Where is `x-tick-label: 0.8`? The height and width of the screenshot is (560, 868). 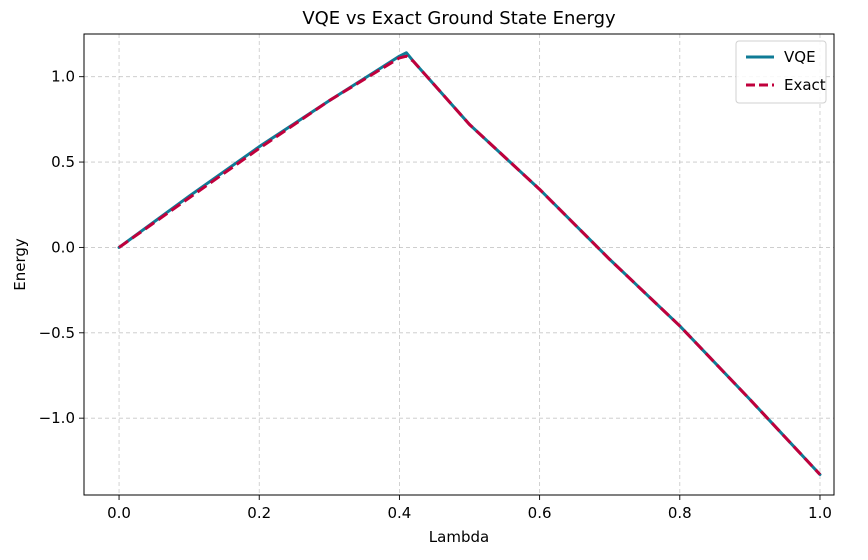 x-tick-label: 0.8 is located at coordinates (680, 513).